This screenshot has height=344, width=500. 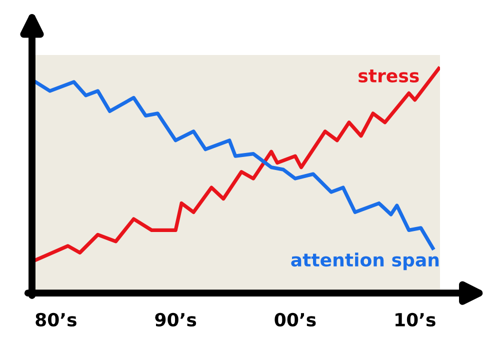 What do you see at coordinates (56, 319) in the screenshot?
I see `x-tick-label: 80’s` at bounding box center [56, 319].